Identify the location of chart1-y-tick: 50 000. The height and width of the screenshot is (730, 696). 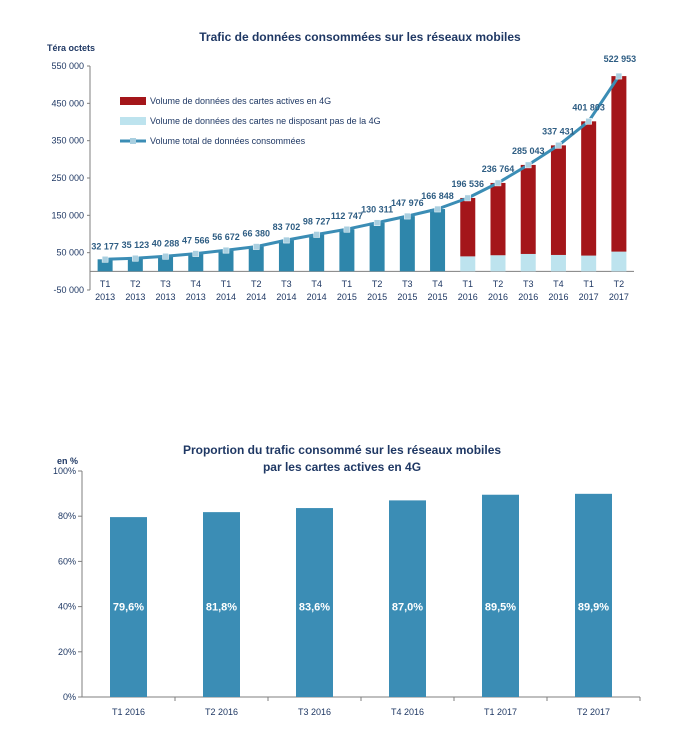
(70, 253).